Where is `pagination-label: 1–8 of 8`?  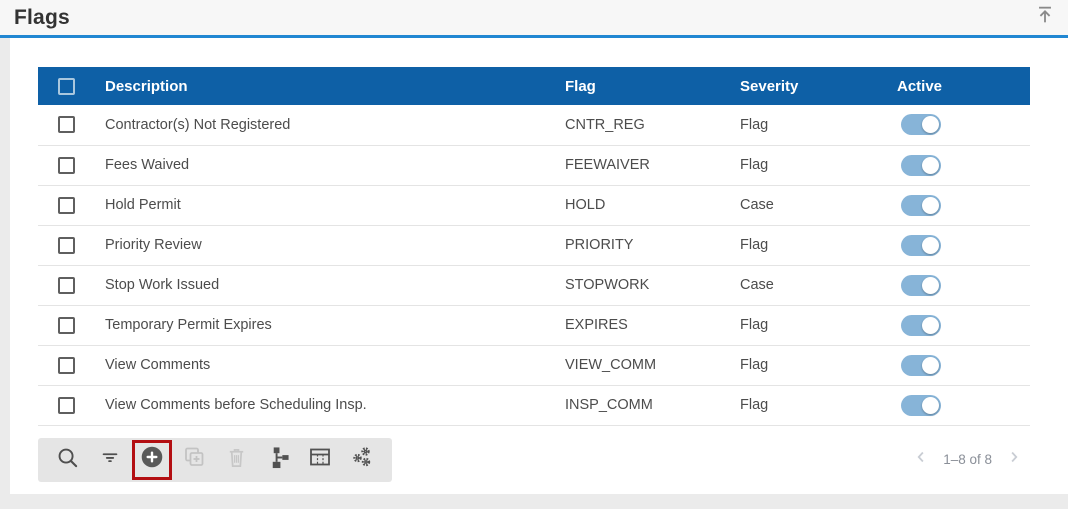 pagination-label: 1–8 of 8 is located at coordinates (967, 459).